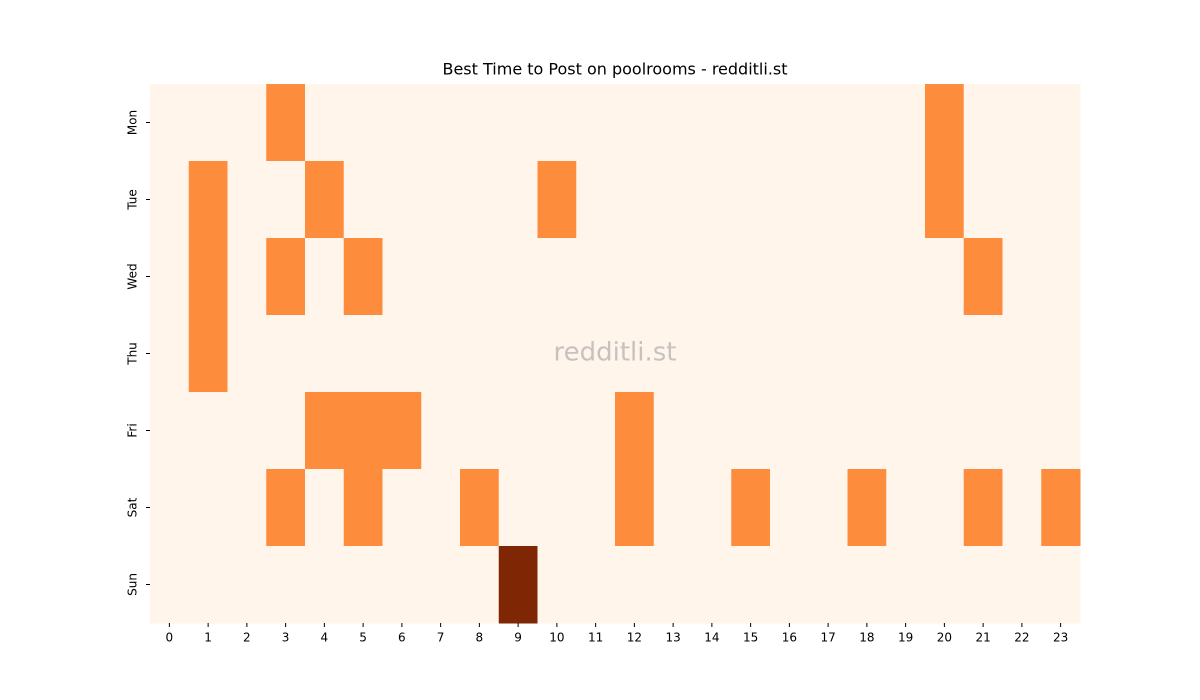 The width and height of the screenshot is (1200, 700). What do you see at coordinates (133, 430) in the screenshot?
I see `y-tick-label: Fri` at bounding box center [133, 430].